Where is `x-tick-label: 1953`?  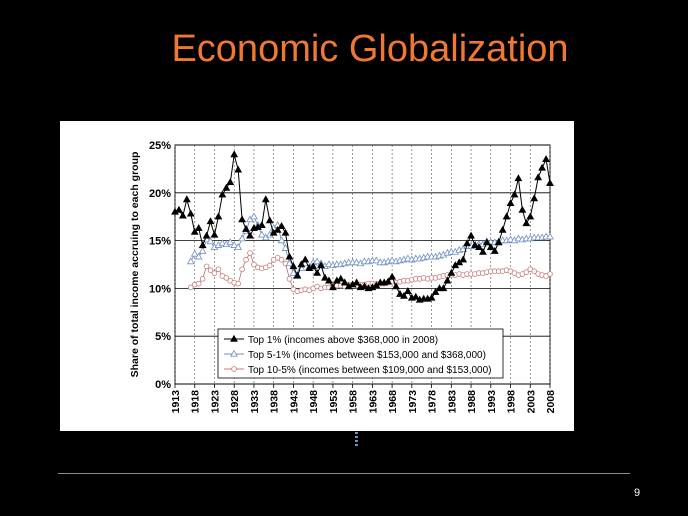
x-tick-label: 1953 is located at coordinates (334, 402).